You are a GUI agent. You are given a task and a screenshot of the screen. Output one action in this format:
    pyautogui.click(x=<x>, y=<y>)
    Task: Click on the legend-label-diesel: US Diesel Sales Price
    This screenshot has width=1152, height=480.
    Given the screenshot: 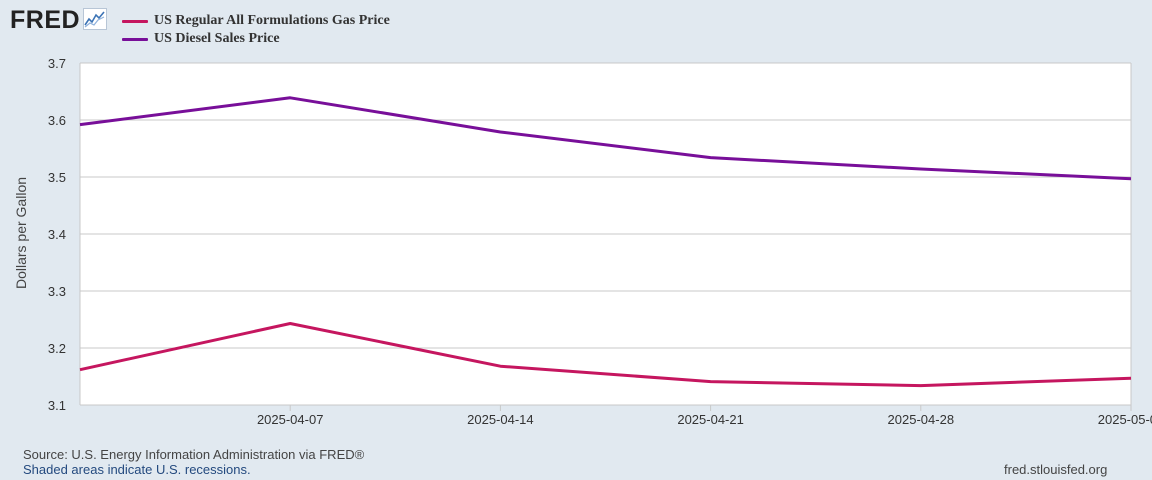 What is the action you would take?
    pyautogui.click(x=217, y=38)
    